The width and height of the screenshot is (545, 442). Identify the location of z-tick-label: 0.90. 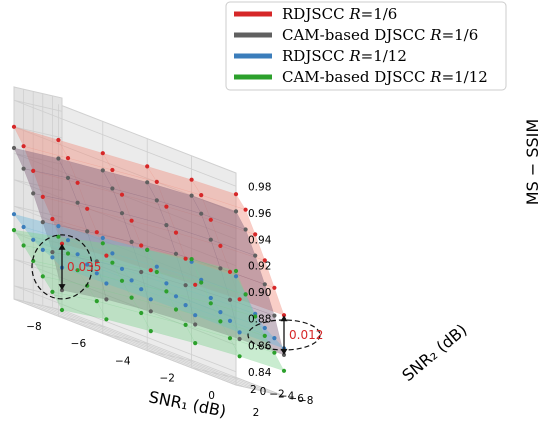
(259, 293).